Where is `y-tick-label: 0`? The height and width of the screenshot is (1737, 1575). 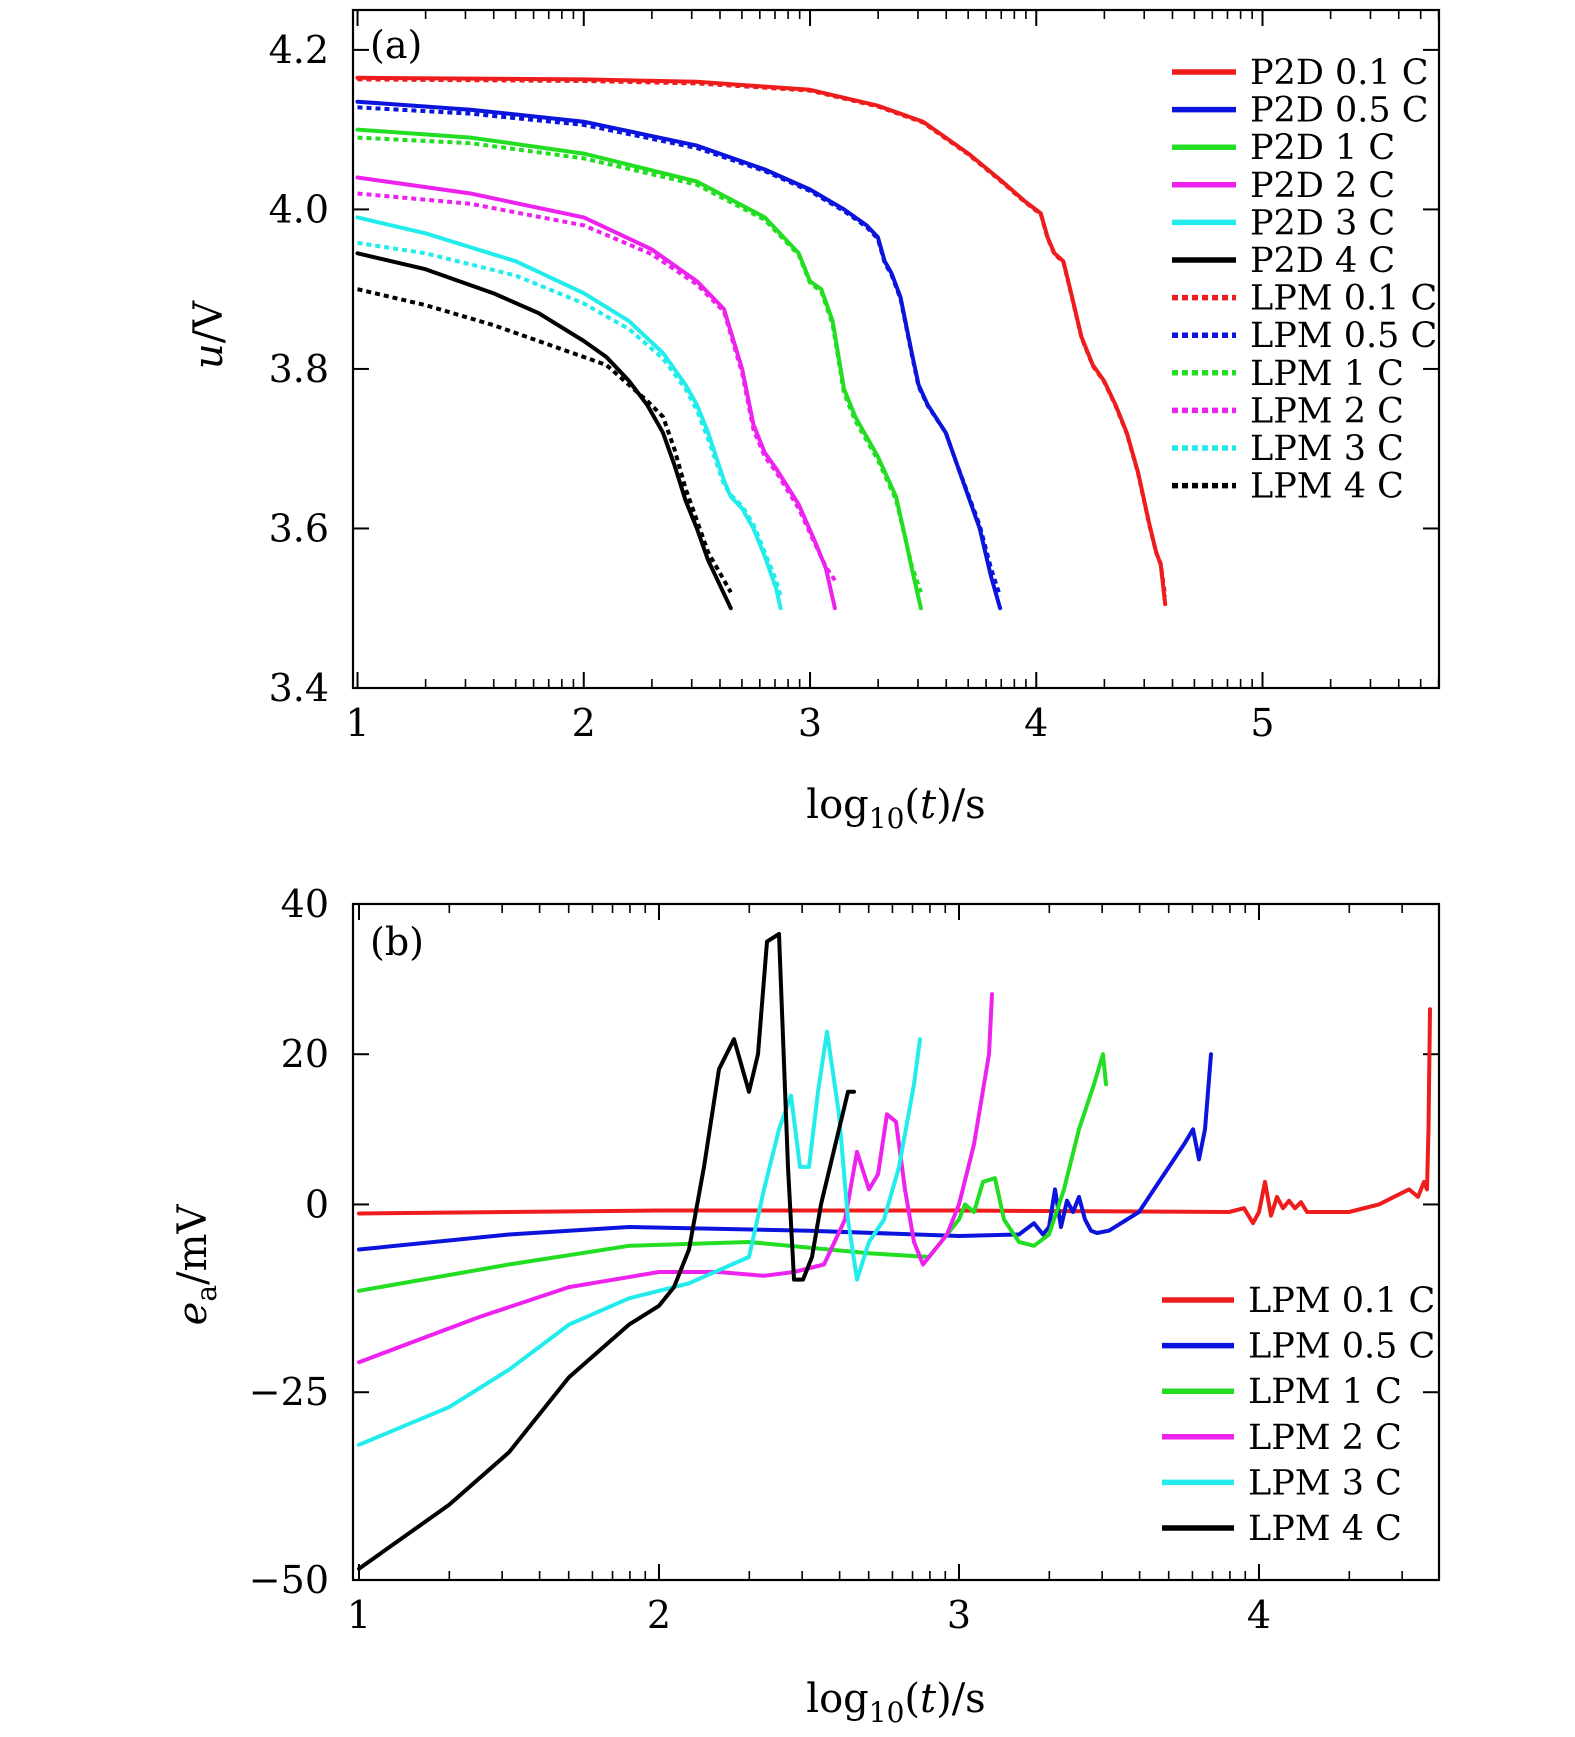 y-tick-label: 0 is located at coordinates (317, 1204).